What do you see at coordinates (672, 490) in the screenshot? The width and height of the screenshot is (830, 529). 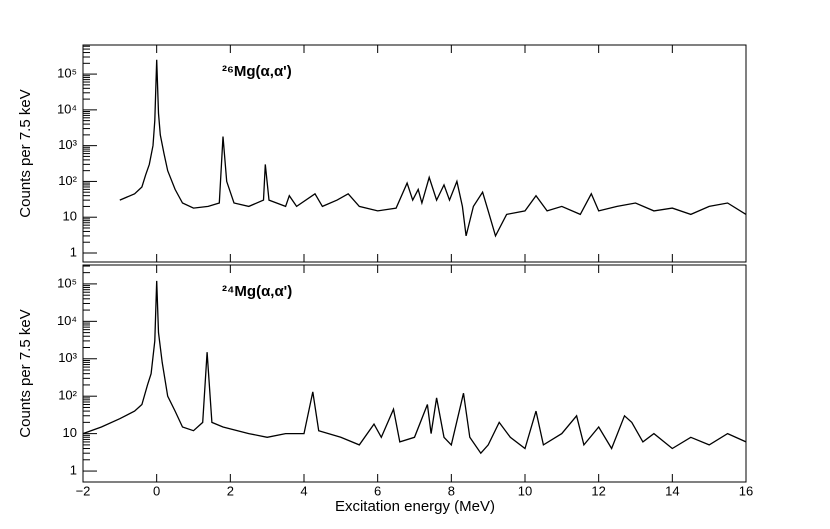 I see `x-tick-label: 14` at bounding box center [672, 490].